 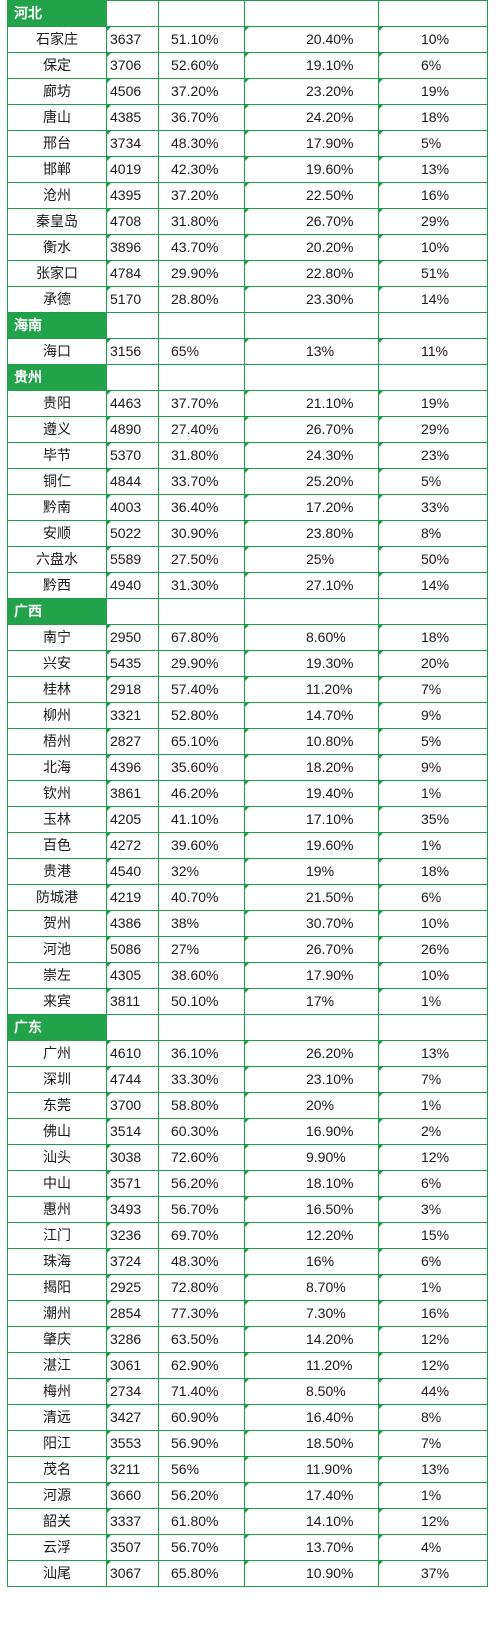 What do you see at coordinates (247, 741) in the screenshot?
I see `table-row: 梧州 2827 65.10% 10.80% 5%` at bounding box center [247, 741].